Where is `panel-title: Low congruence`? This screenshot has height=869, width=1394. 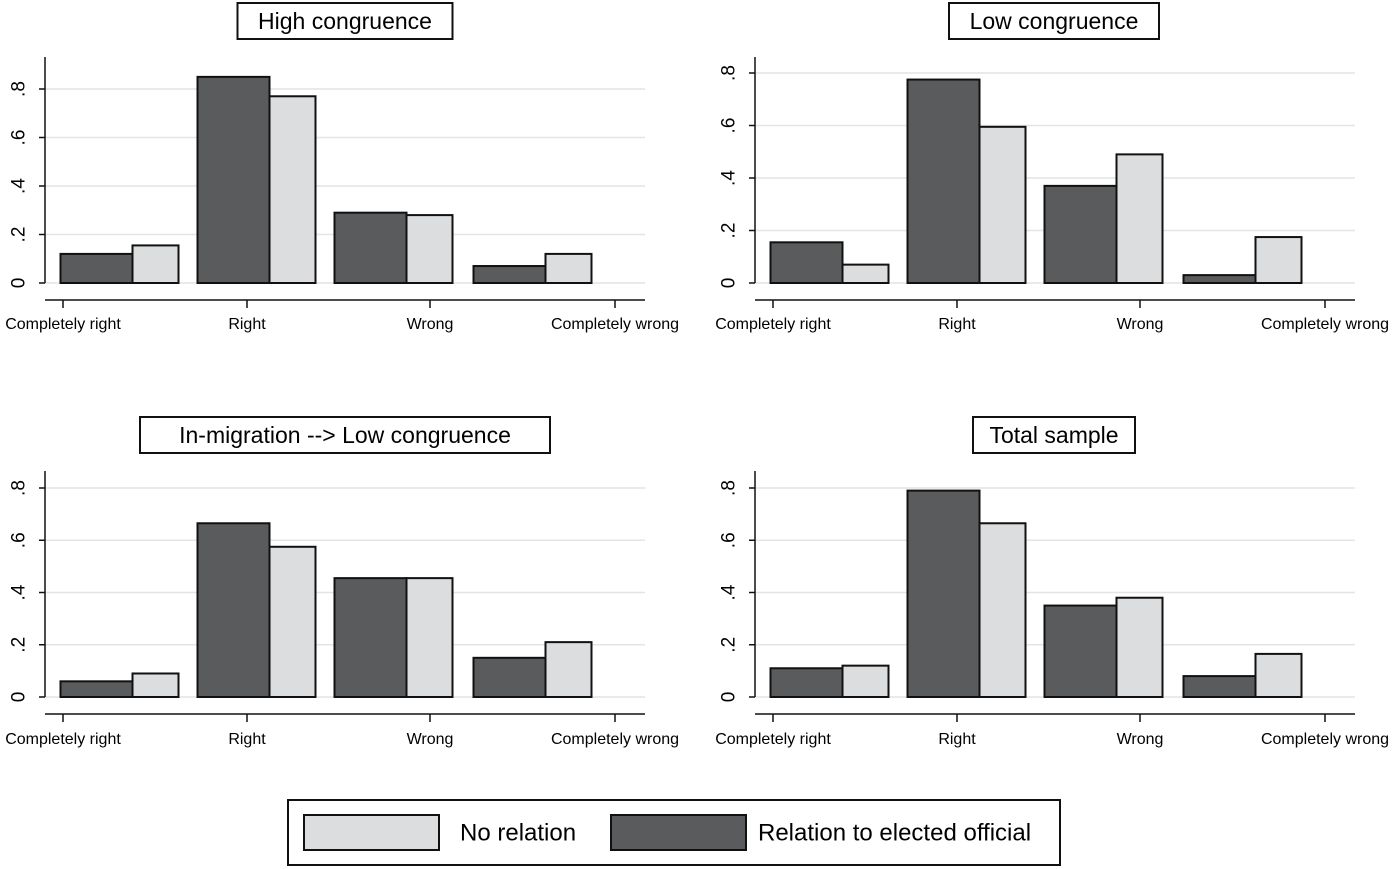 panel-title: Low congruence is located at coordinates (1054, 21).